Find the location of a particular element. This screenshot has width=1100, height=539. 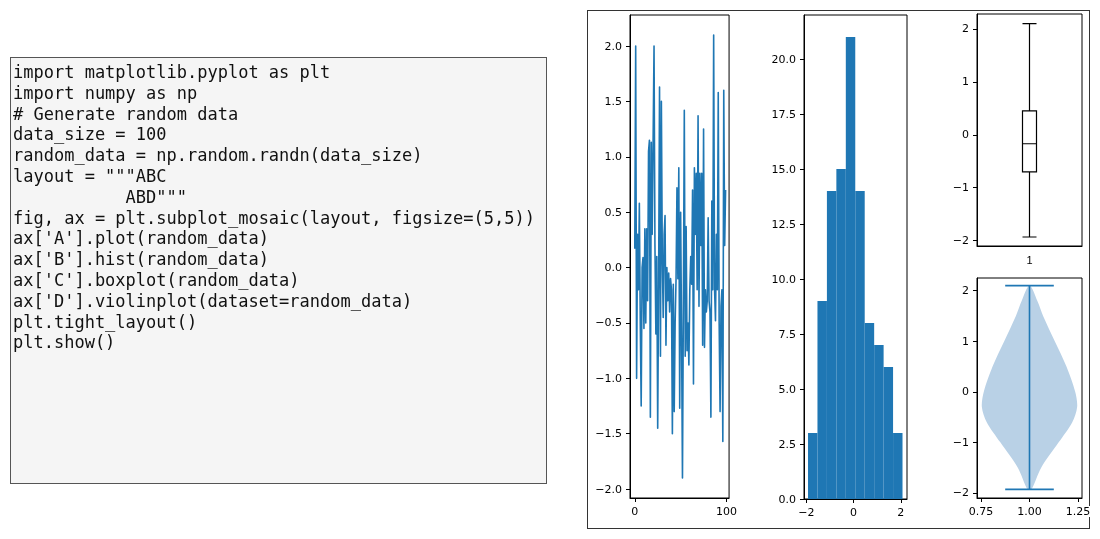

y-tick-label: 10.0 is located at coordinates (783, 279).